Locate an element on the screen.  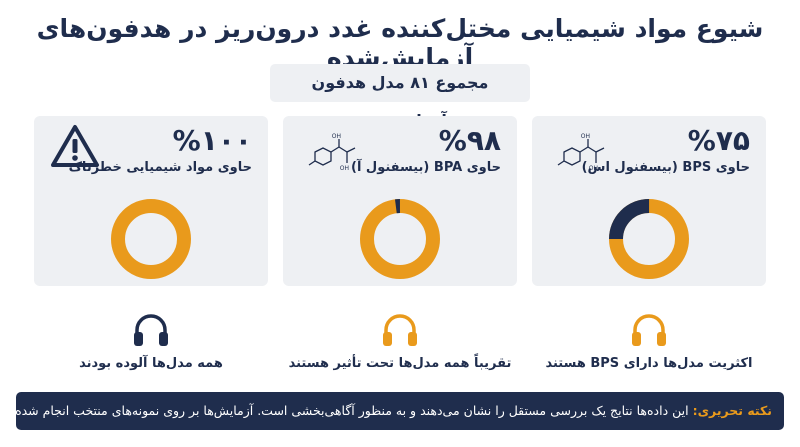
percent-label: %۱۰۰ is located at coordinates (212, 140).